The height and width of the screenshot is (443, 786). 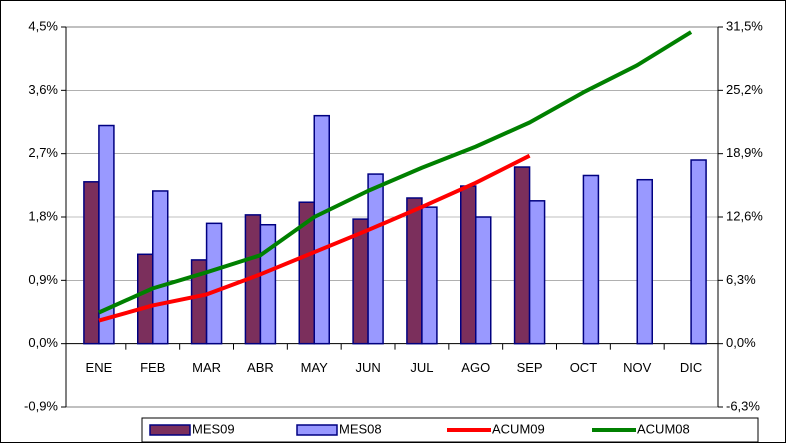 What do you see at coordinates (741, 342) in the screenshot?
I see `y2-tick-label: 0,0%` at bounding box center [741, 342].